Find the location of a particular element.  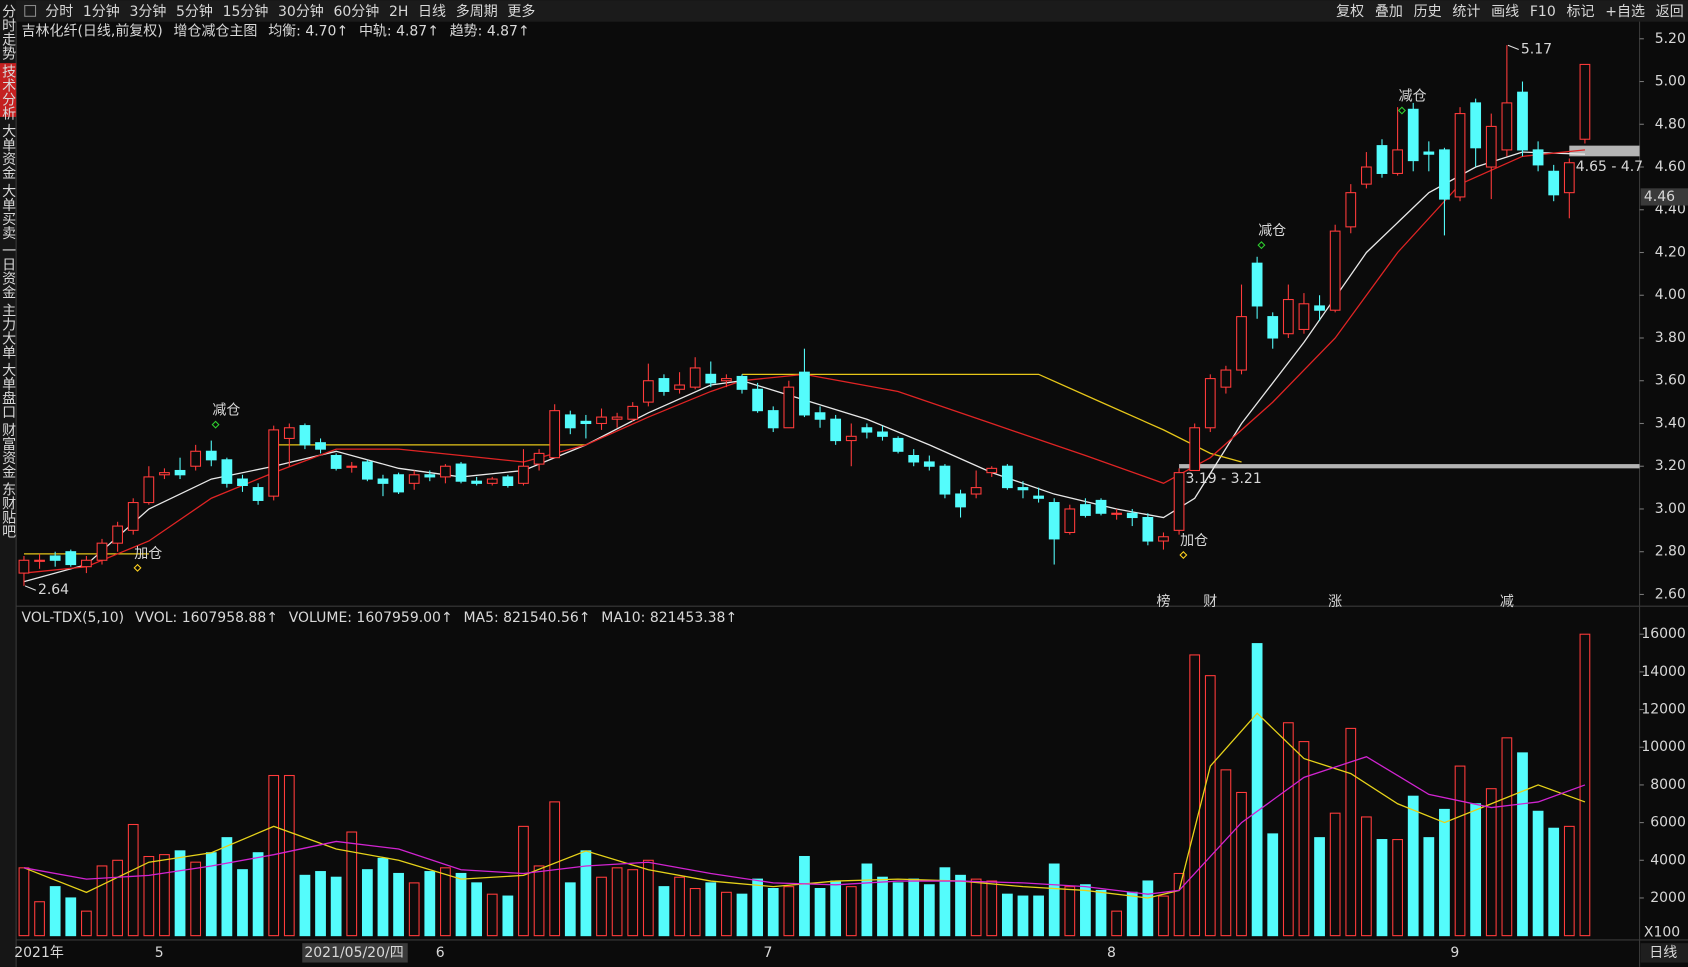

y-tick-label: 3.40 is located at coordinates (1670, 423).